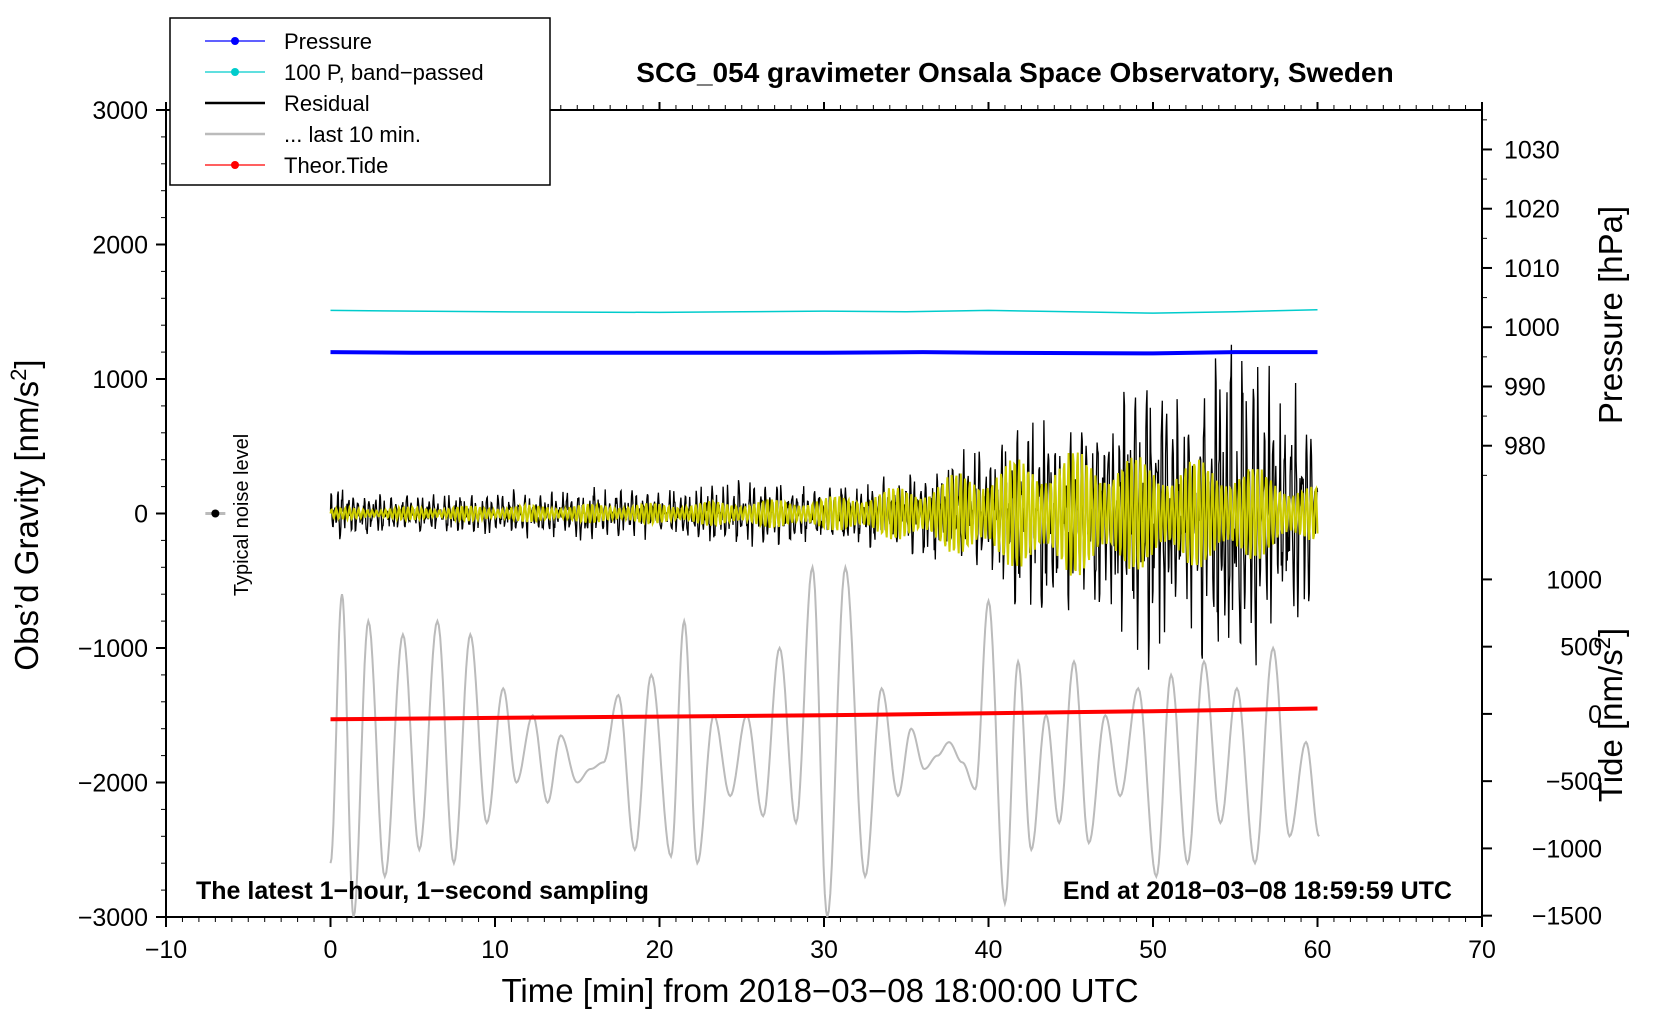 The image size is (1660, 1020). What do you see at coordinates (1525, 387) in the screenshot?
I see `pressure-tick-label: 990` at bounding box center [1525, 387].